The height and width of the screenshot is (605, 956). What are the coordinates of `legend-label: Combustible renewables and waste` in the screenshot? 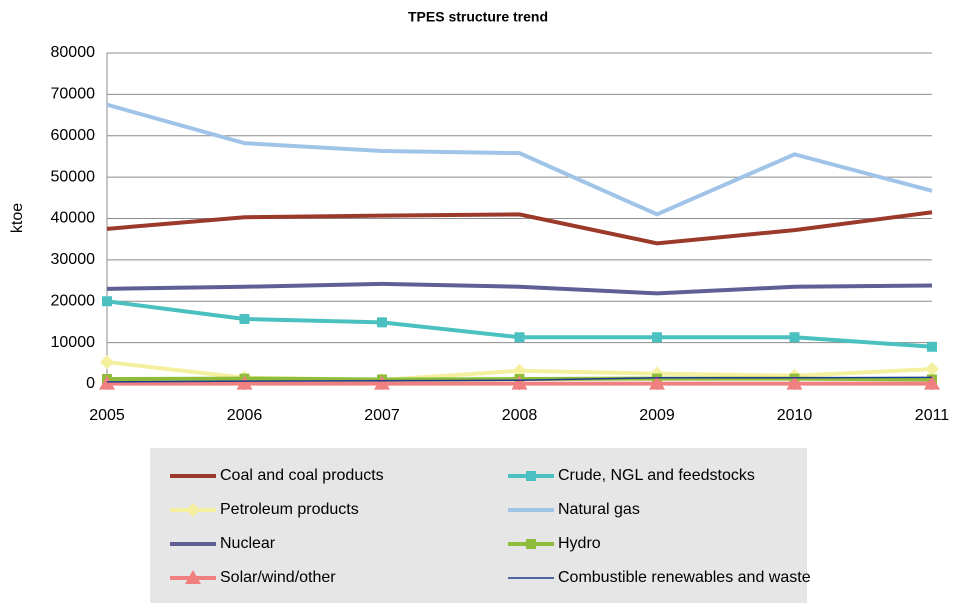 It's located at (684, 577).